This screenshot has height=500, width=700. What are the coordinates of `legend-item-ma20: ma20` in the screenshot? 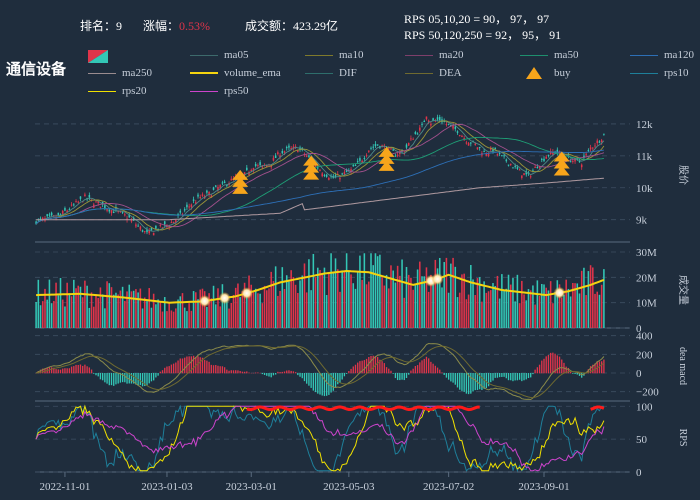 It's located at (434, 55).